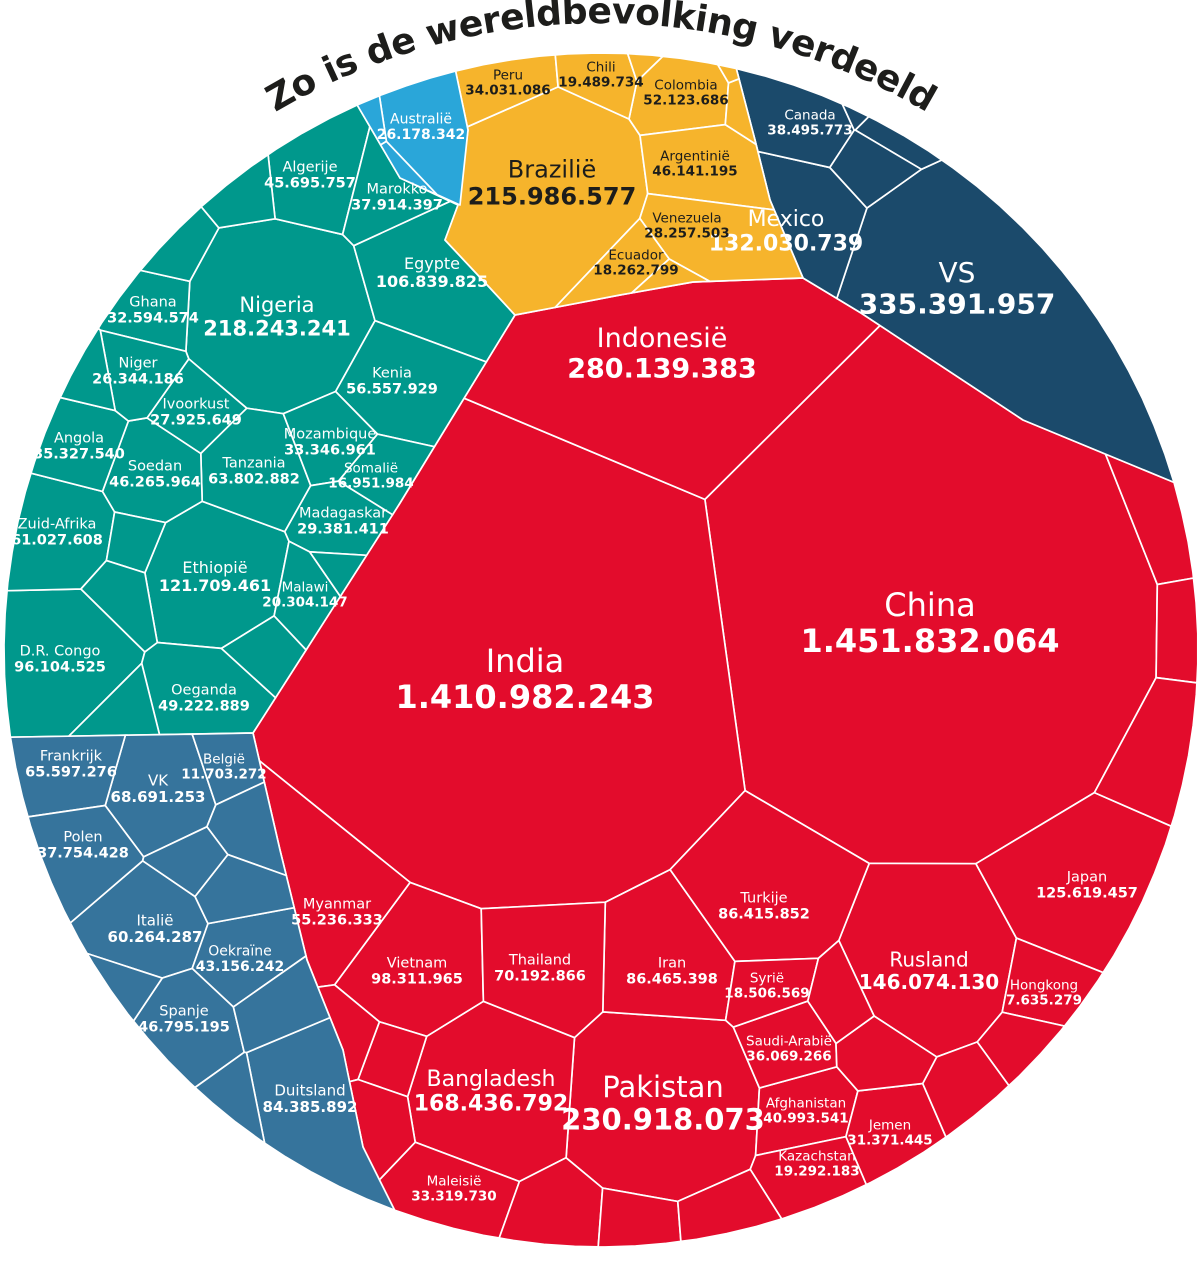  Describe the element at coordinates (215, 576) in the screenshot. I see `label-ethiopi-: Ethiopië 121.709.461` at that location.